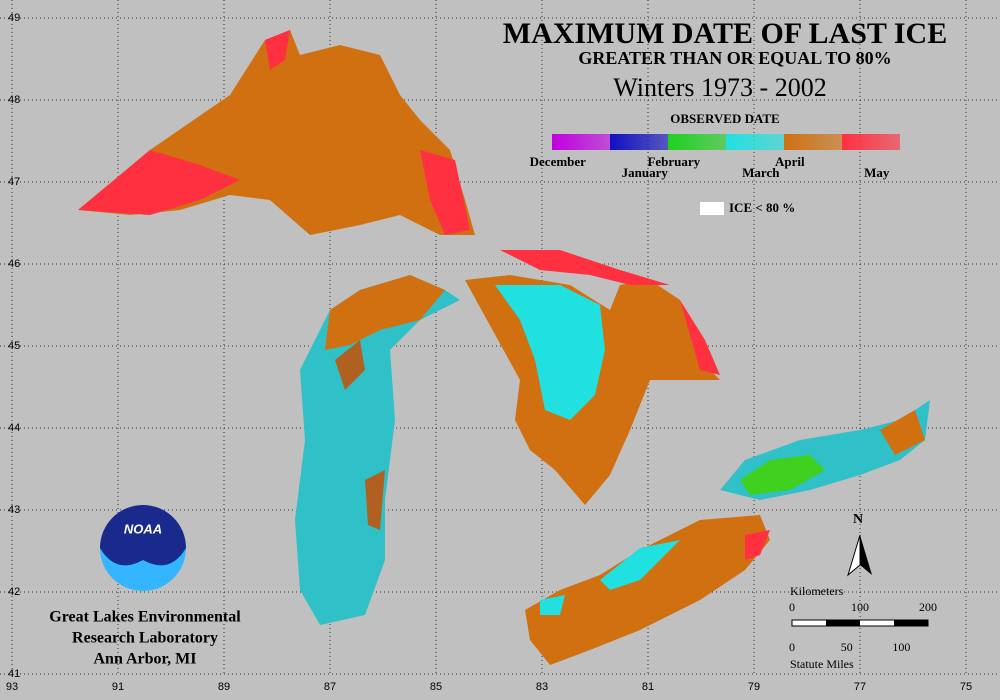  I want to click on scale-bar: Kilometers Statute Miles 0 100 200 0 50 100, so click(863, 627).